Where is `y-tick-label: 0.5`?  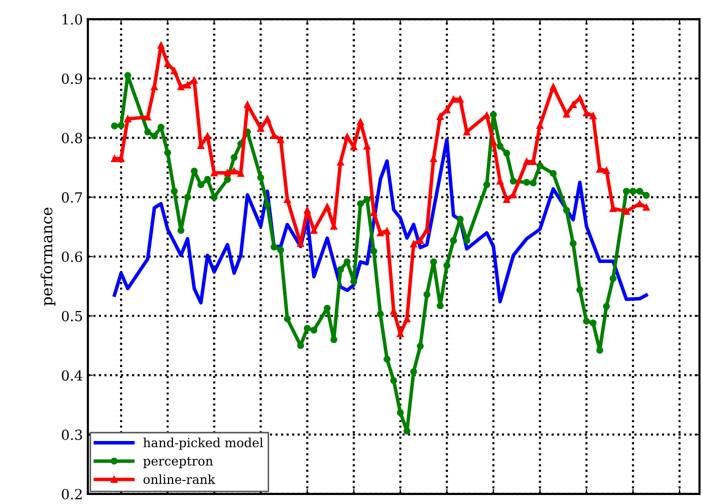 y-tick-label: 0.5 is located at coordinates (72, 316).